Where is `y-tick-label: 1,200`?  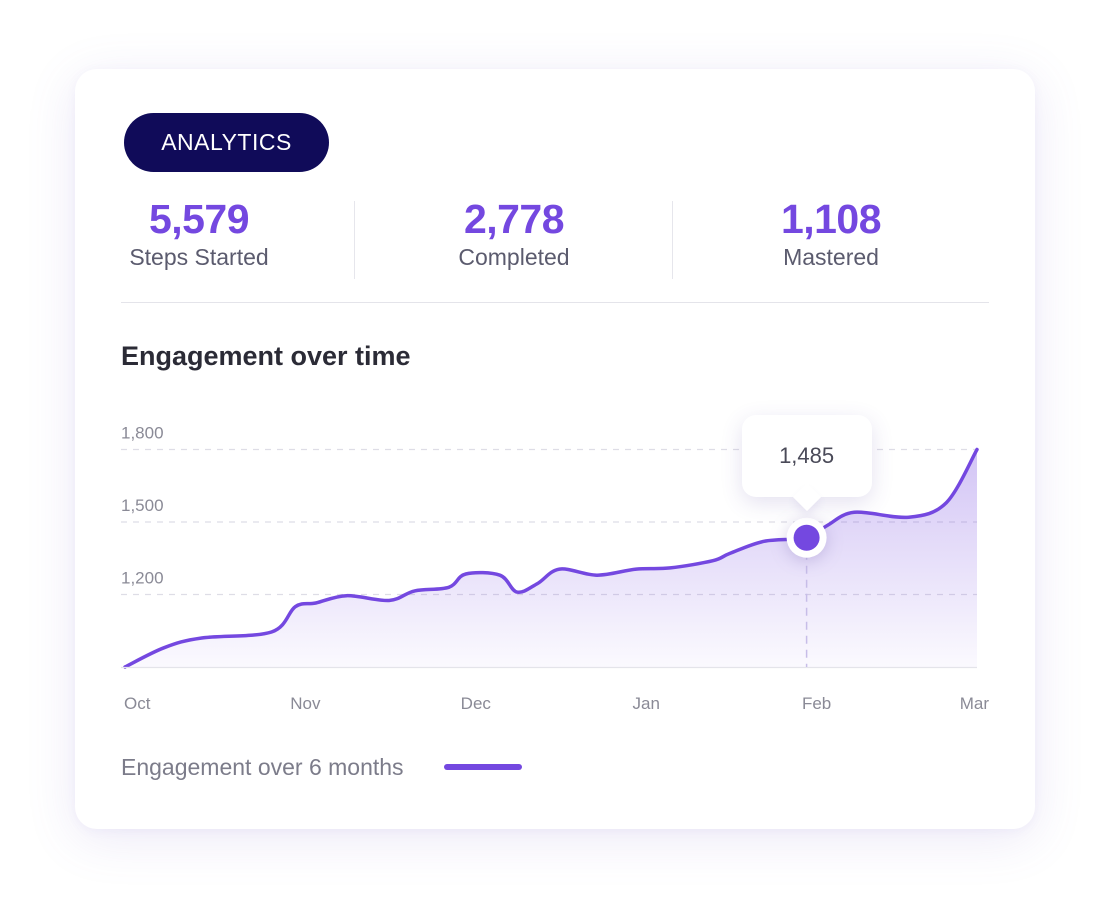 y-tick-label: 1,200 is located at coordinates (142, 578).